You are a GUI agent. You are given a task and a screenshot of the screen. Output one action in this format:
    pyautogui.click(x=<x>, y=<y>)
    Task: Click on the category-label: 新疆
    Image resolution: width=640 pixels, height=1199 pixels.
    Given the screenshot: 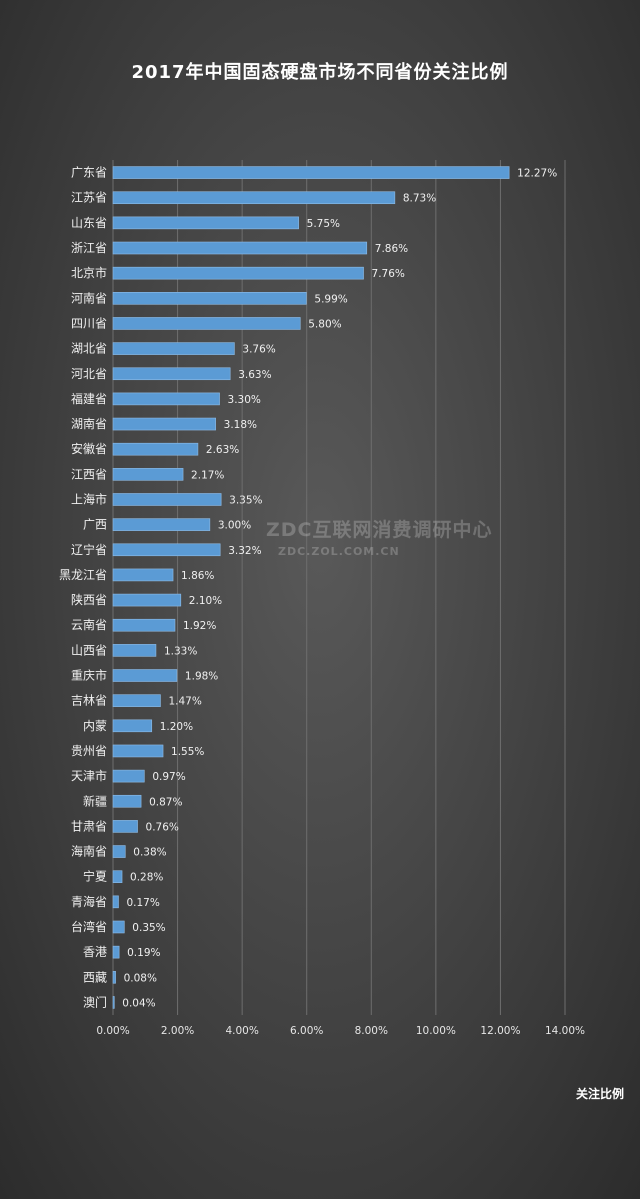 What is the action you would take?
    pyautogui.click(x=95, y=800)
    